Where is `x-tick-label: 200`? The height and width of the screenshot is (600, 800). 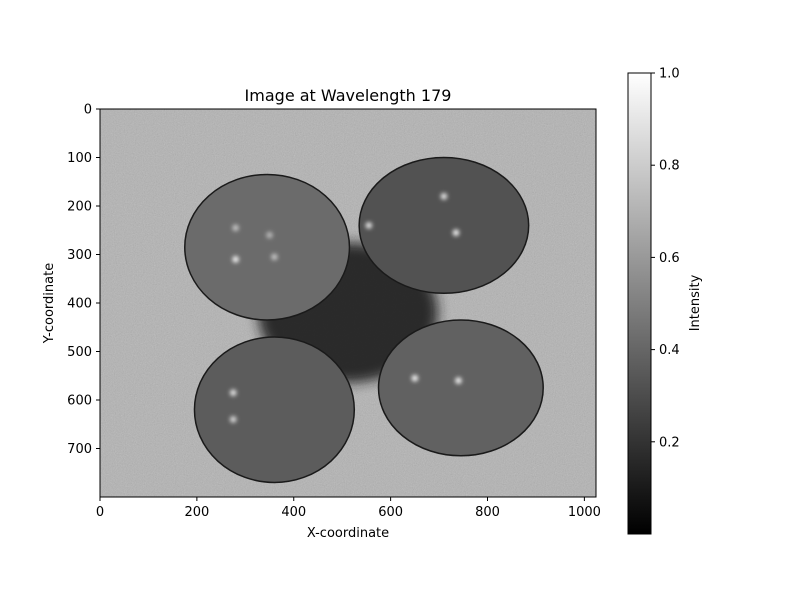
x-tick-label: 200 is located at coordinates (196, 512).